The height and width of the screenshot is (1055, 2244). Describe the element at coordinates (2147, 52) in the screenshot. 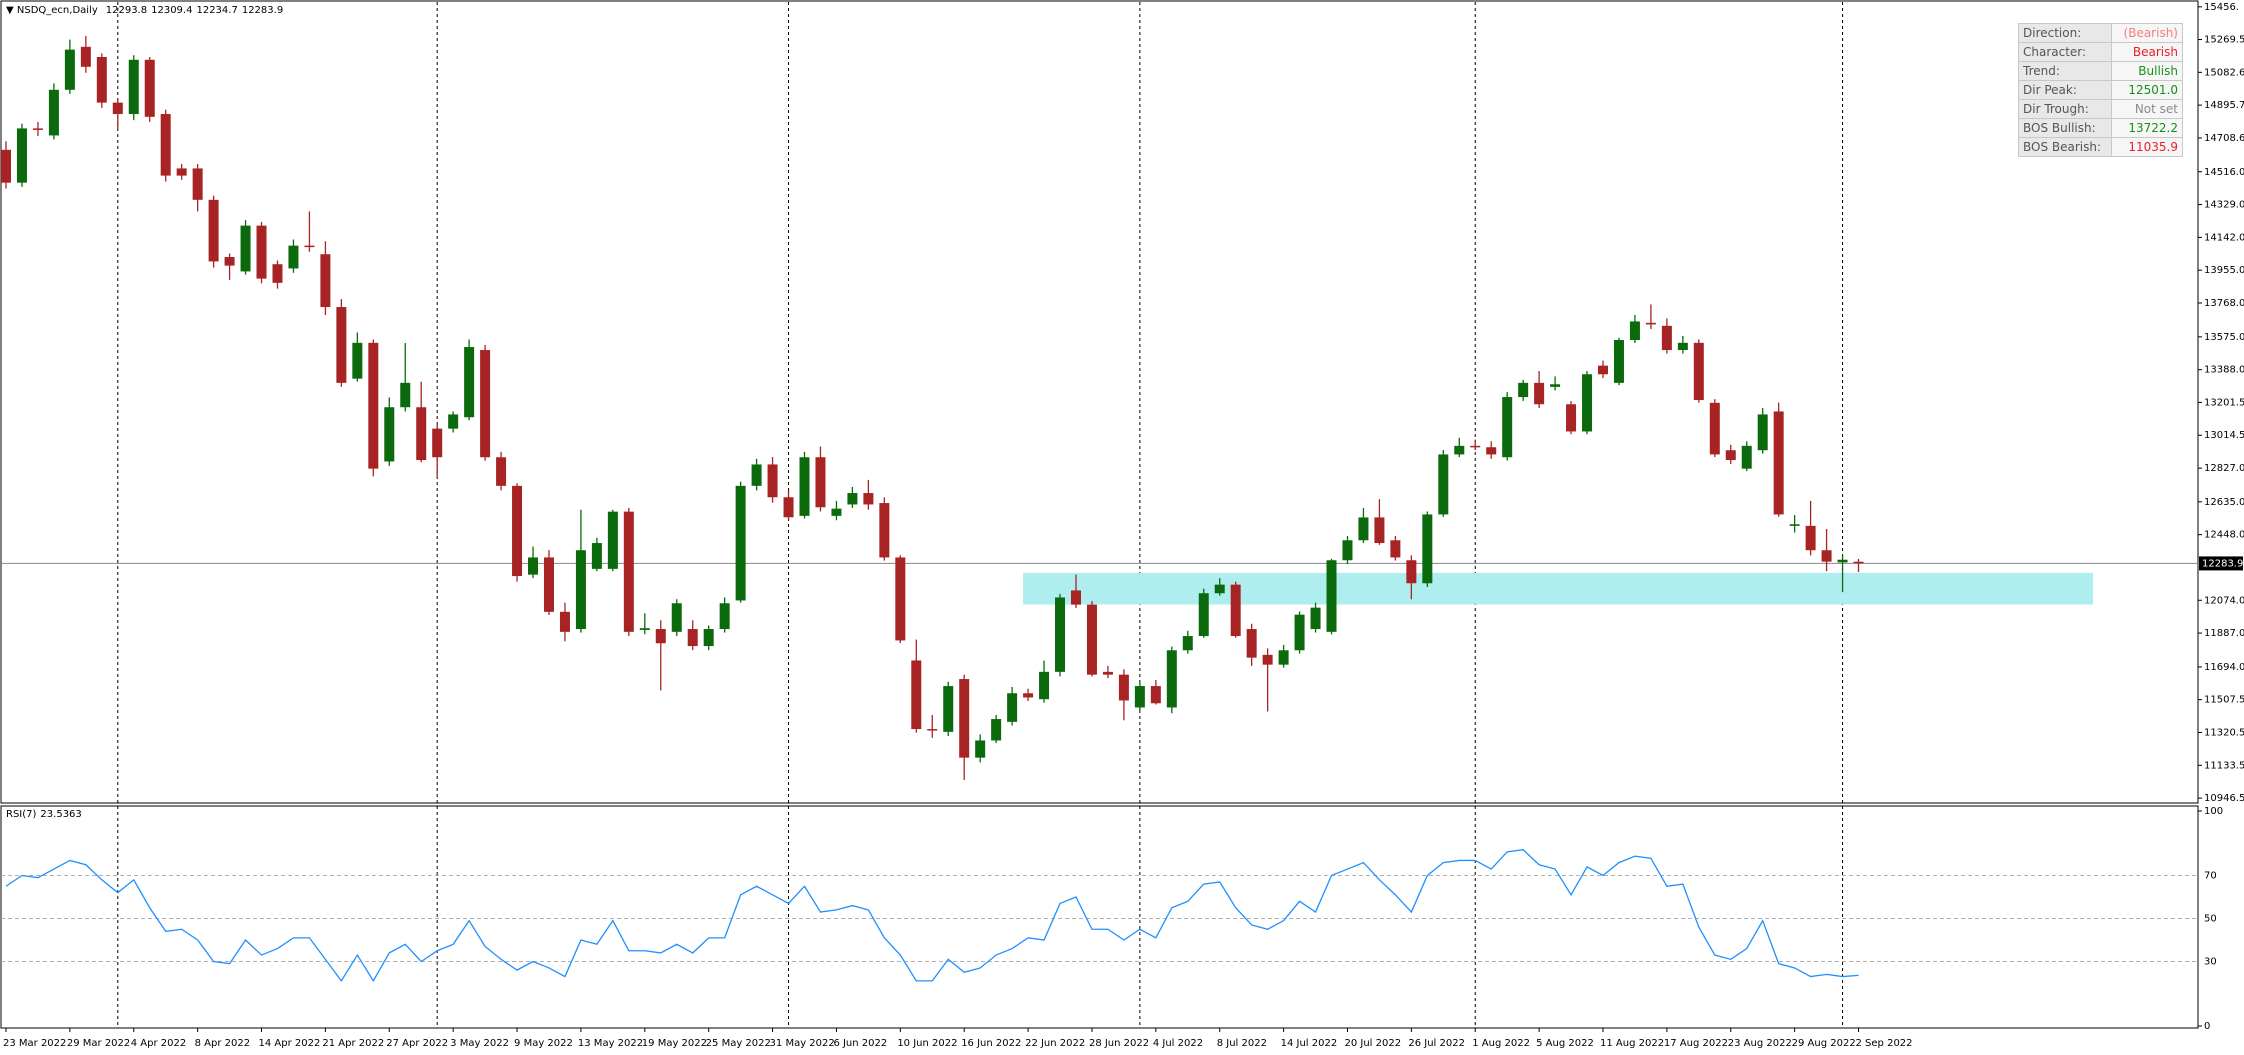

I see `panel-value: Bearish` at that location.